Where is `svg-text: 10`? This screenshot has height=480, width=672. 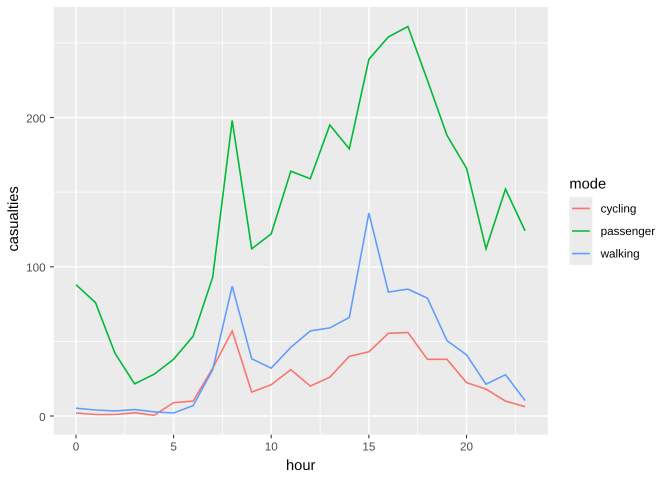 svg-text: 10 is located at coordinates (272, 447).